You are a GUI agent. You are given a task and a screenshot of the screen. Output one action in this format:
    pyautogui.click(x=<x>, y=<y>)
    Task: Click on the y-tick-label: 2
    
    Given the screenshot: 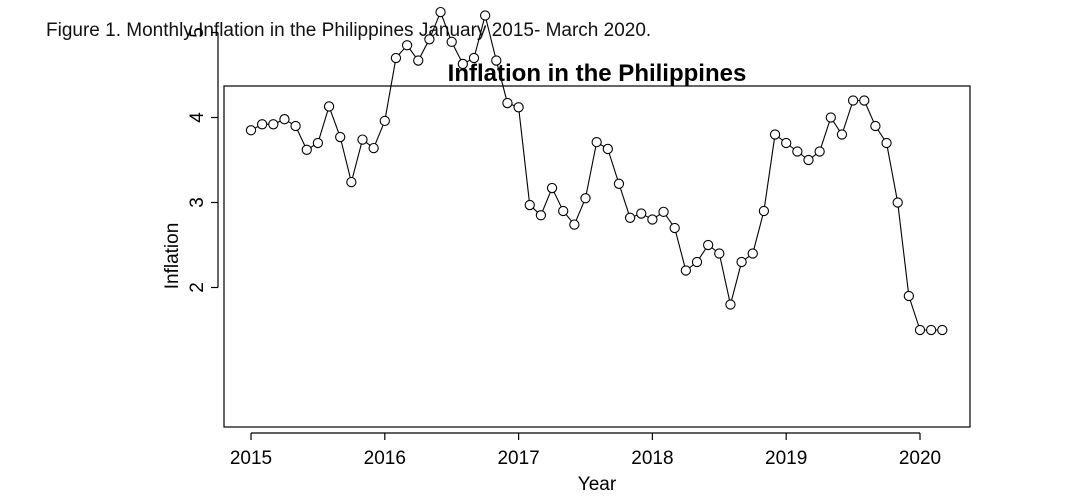 What is the action you would take?
    pyautogui.click(x=197, y=287)
    